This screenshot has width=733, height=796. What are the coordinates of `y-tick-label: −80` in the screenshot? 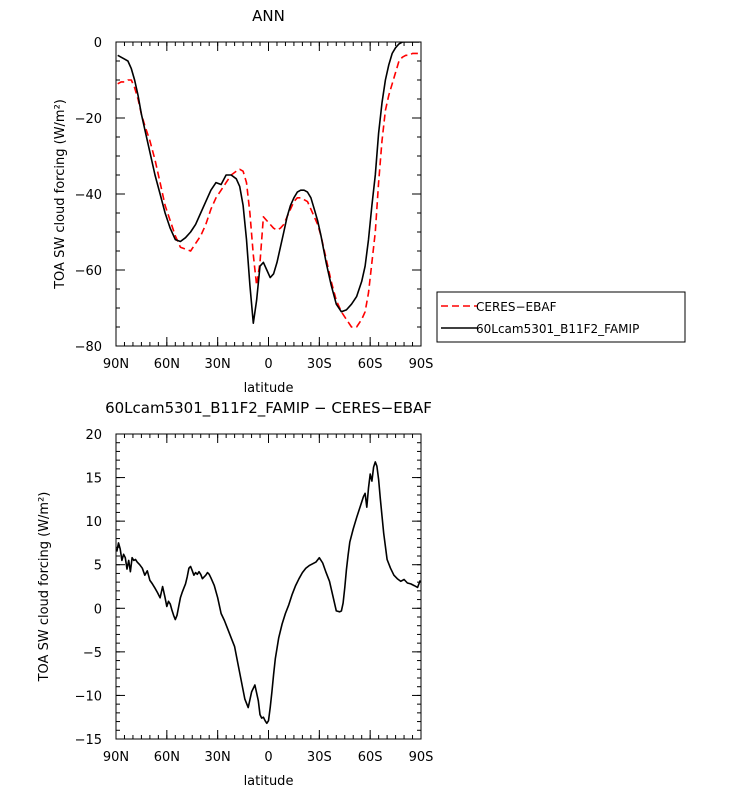 It's located at (88, 347).